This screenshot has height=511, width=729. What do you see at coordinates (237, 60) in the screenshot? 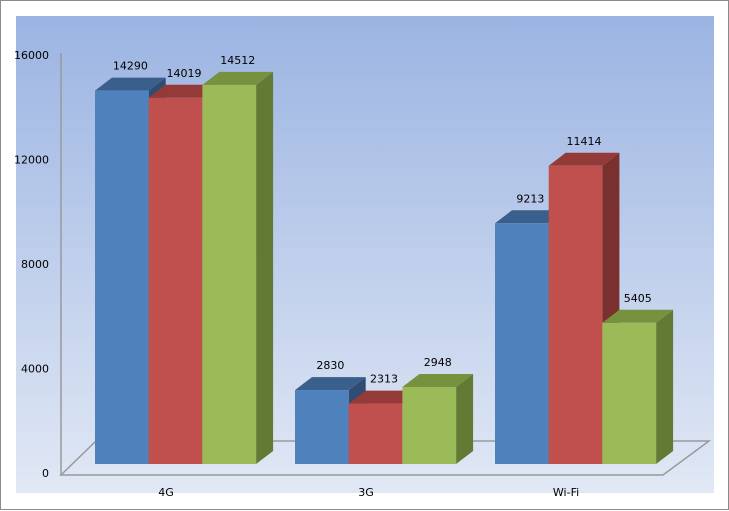
I see `data-label: 14512` at bounding box center [237, 60].